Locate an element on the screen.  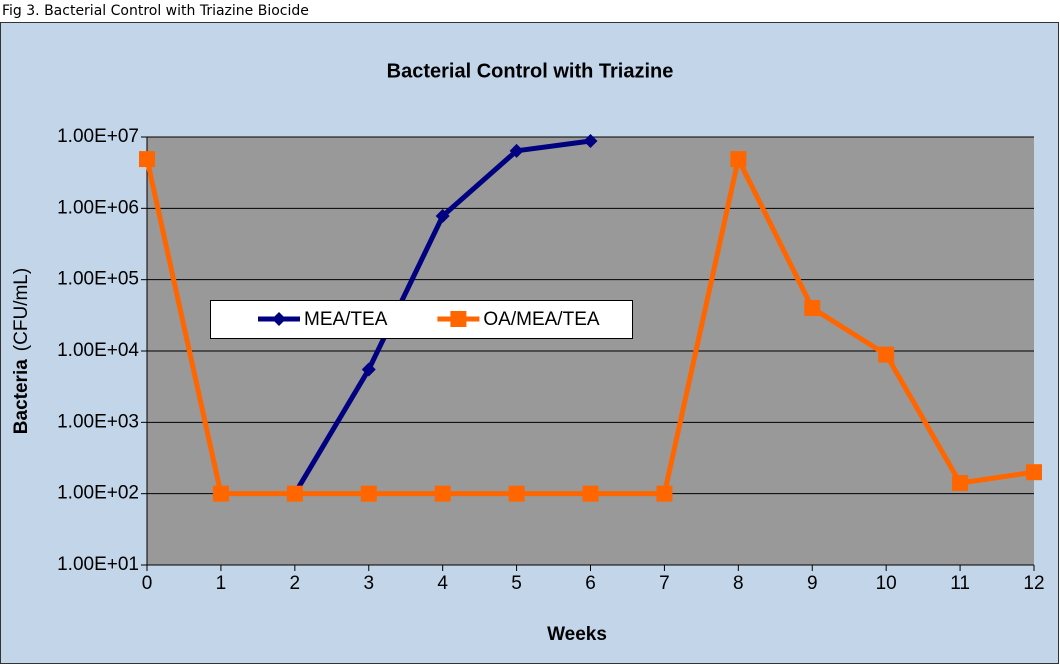
y-tick-label: 1.00E+01 is located at coordinates (98, 564).